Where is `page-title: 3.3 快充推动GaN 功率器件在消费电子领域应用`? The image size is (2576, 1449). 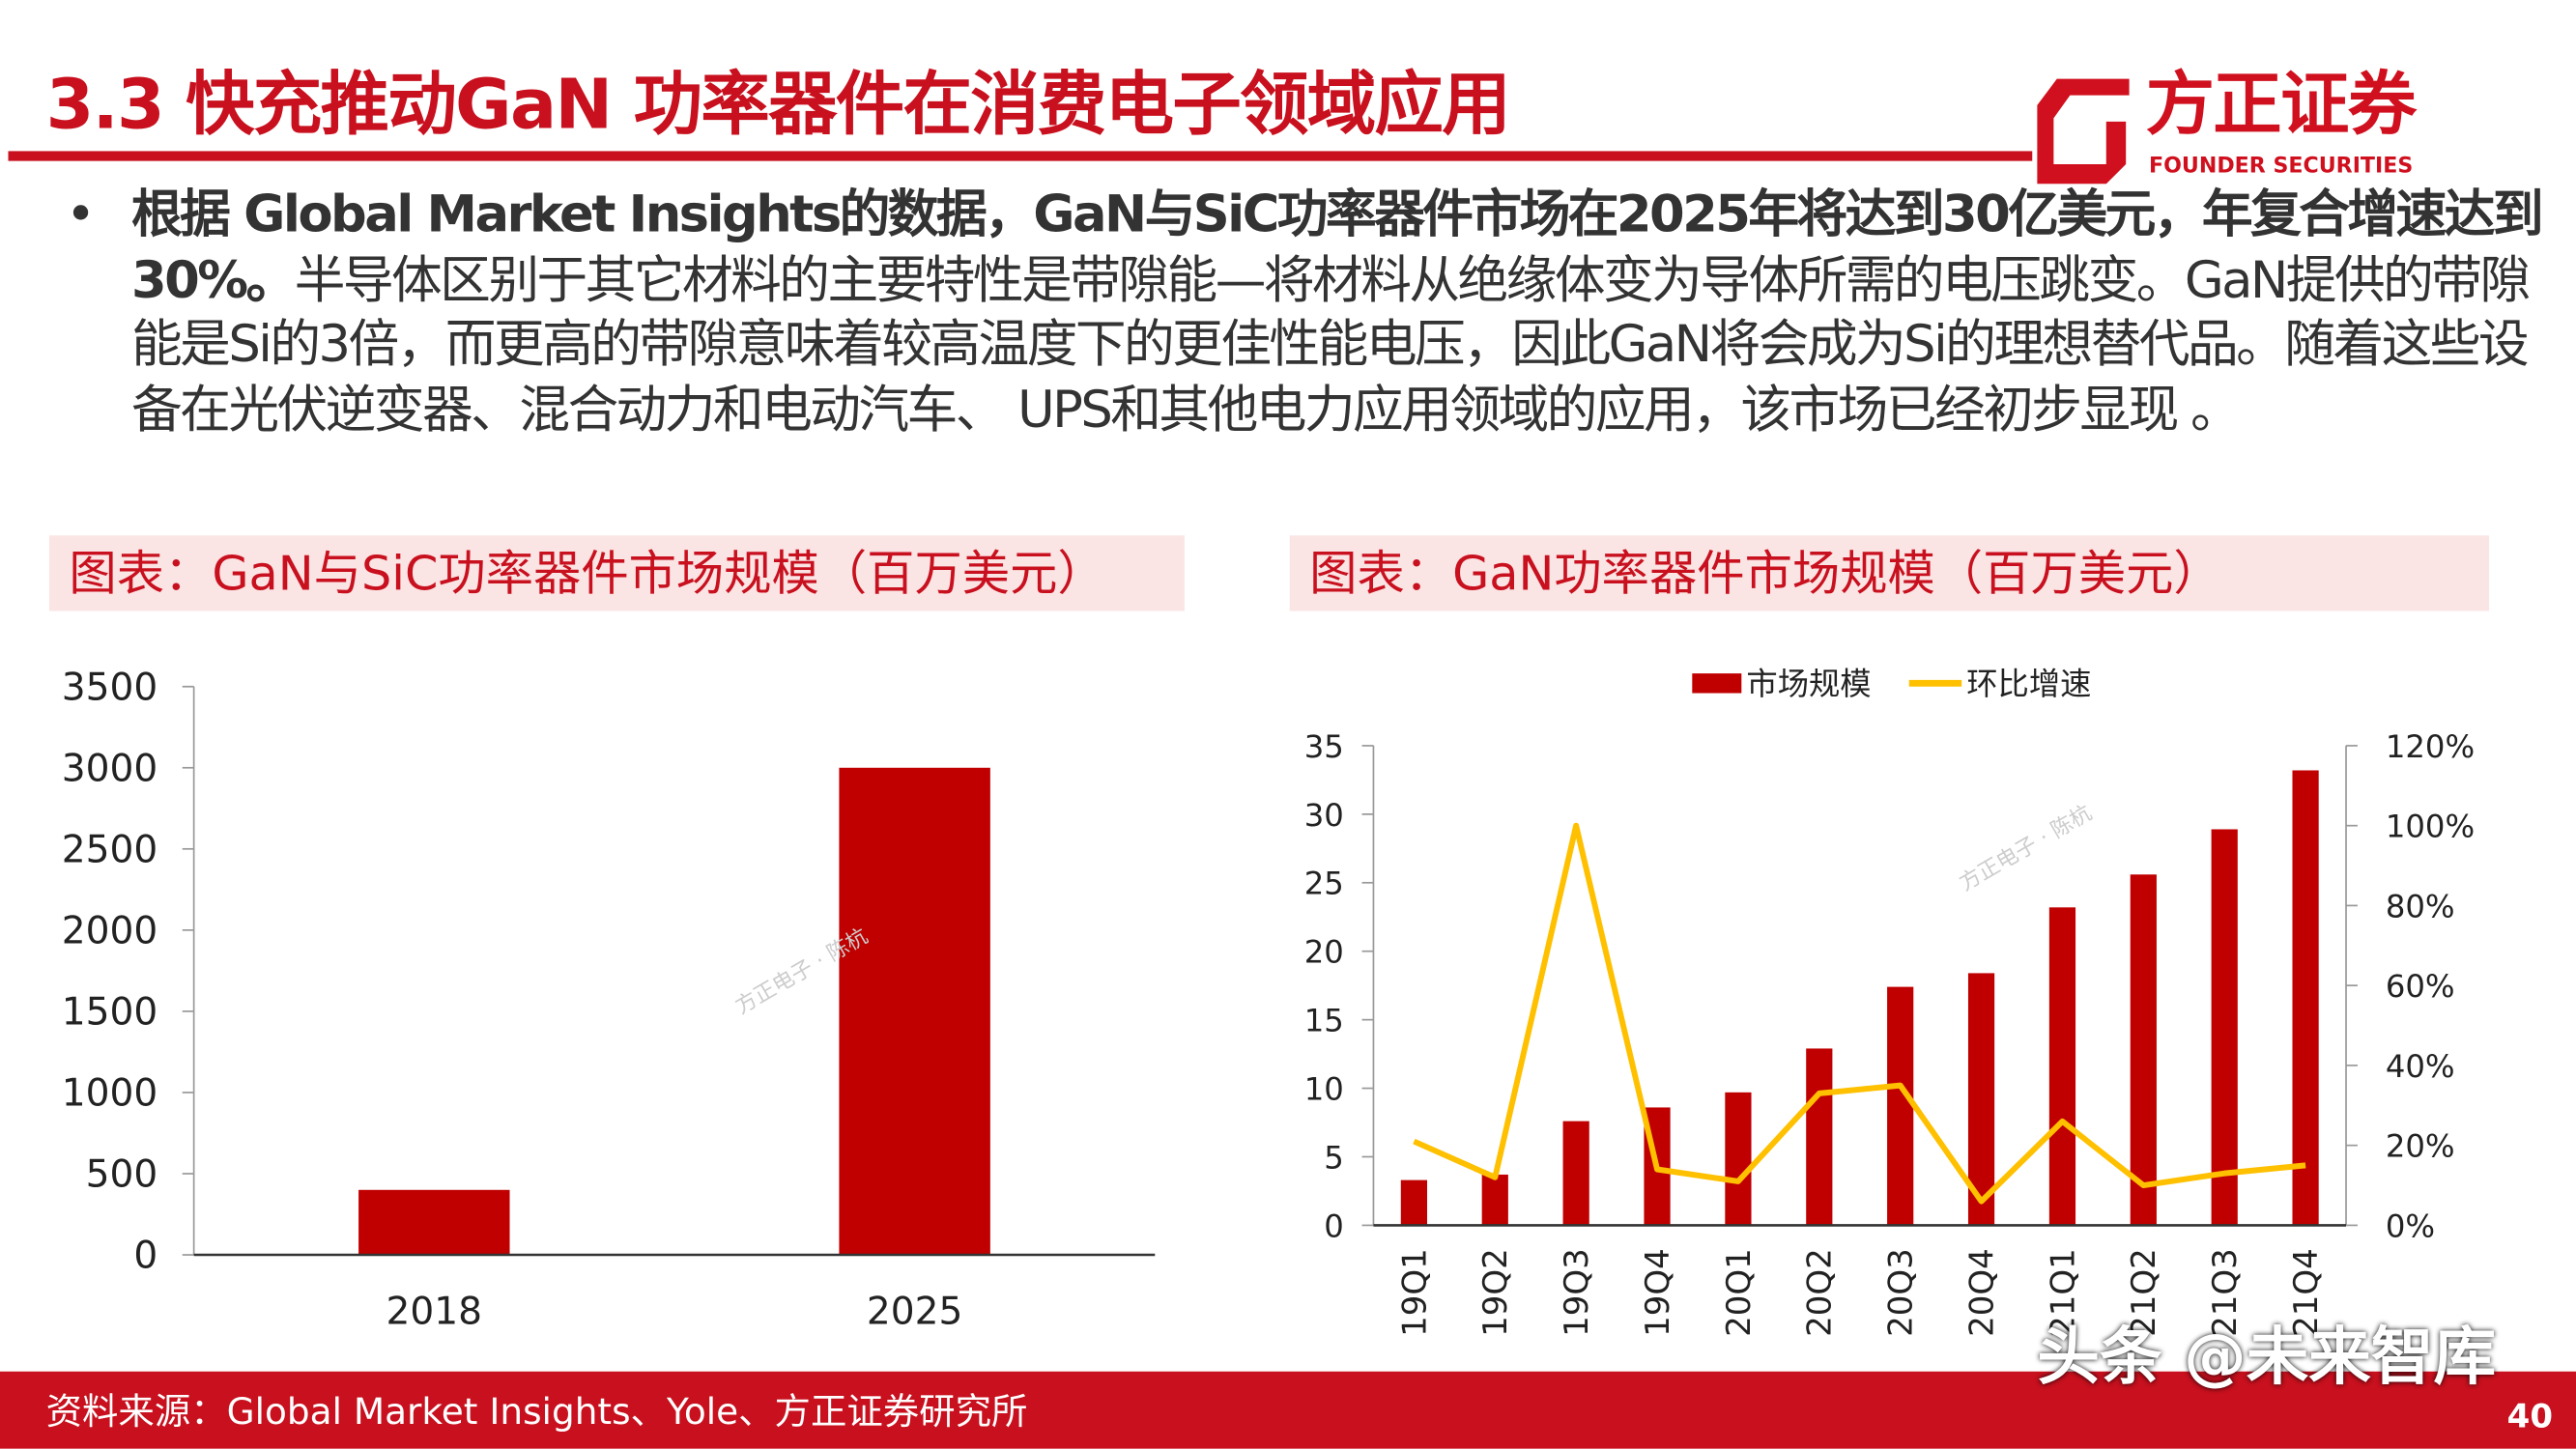
page-title: 3.3 快充推动GaN 功率器件在消费电子领域应用 is located at coordinates (778, 104).